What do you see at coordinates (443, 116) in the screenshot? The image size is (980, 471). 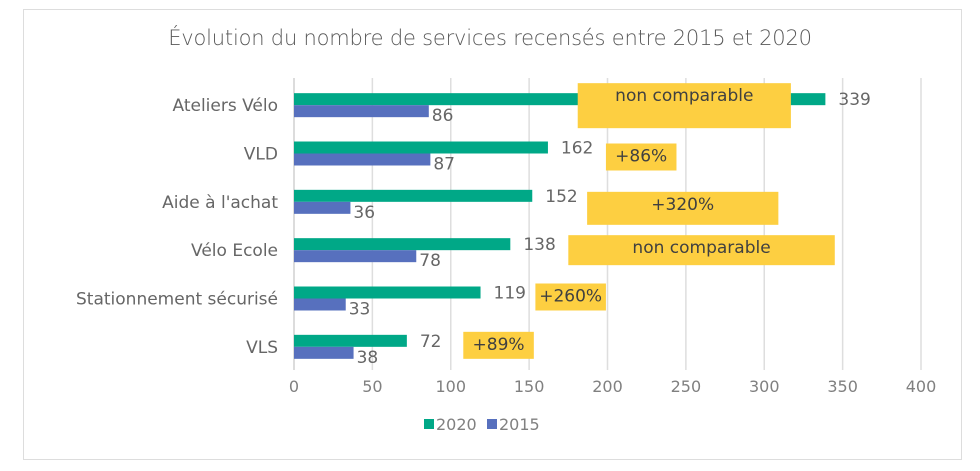 I see `data-label-2015: 86` at bounding box center [443, 116].